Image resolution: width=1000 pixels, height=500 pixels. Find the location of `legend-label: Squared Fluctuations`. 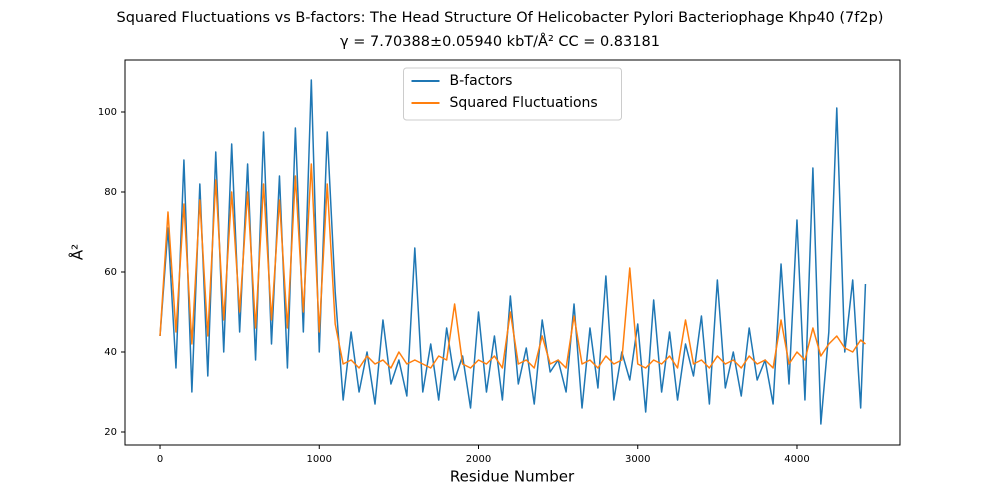

legend-label: Squared Fluctuations is located at coordinates (524, 103).